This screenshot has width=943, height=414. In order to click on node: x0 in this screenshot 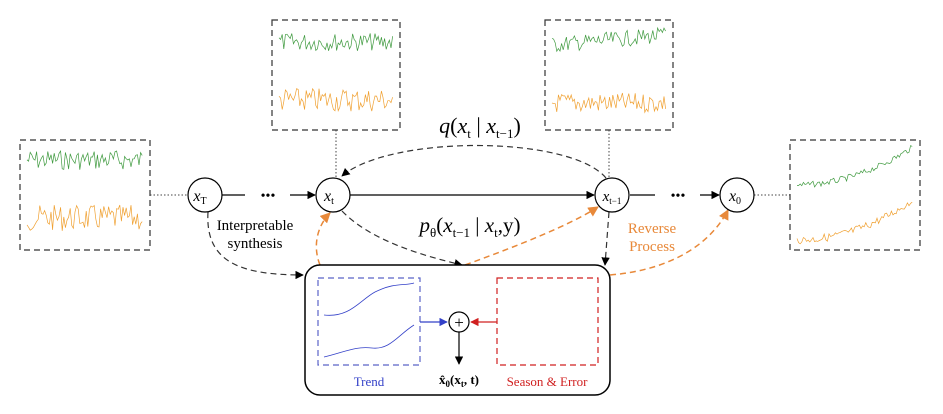, I will do `click(737, 195)`.